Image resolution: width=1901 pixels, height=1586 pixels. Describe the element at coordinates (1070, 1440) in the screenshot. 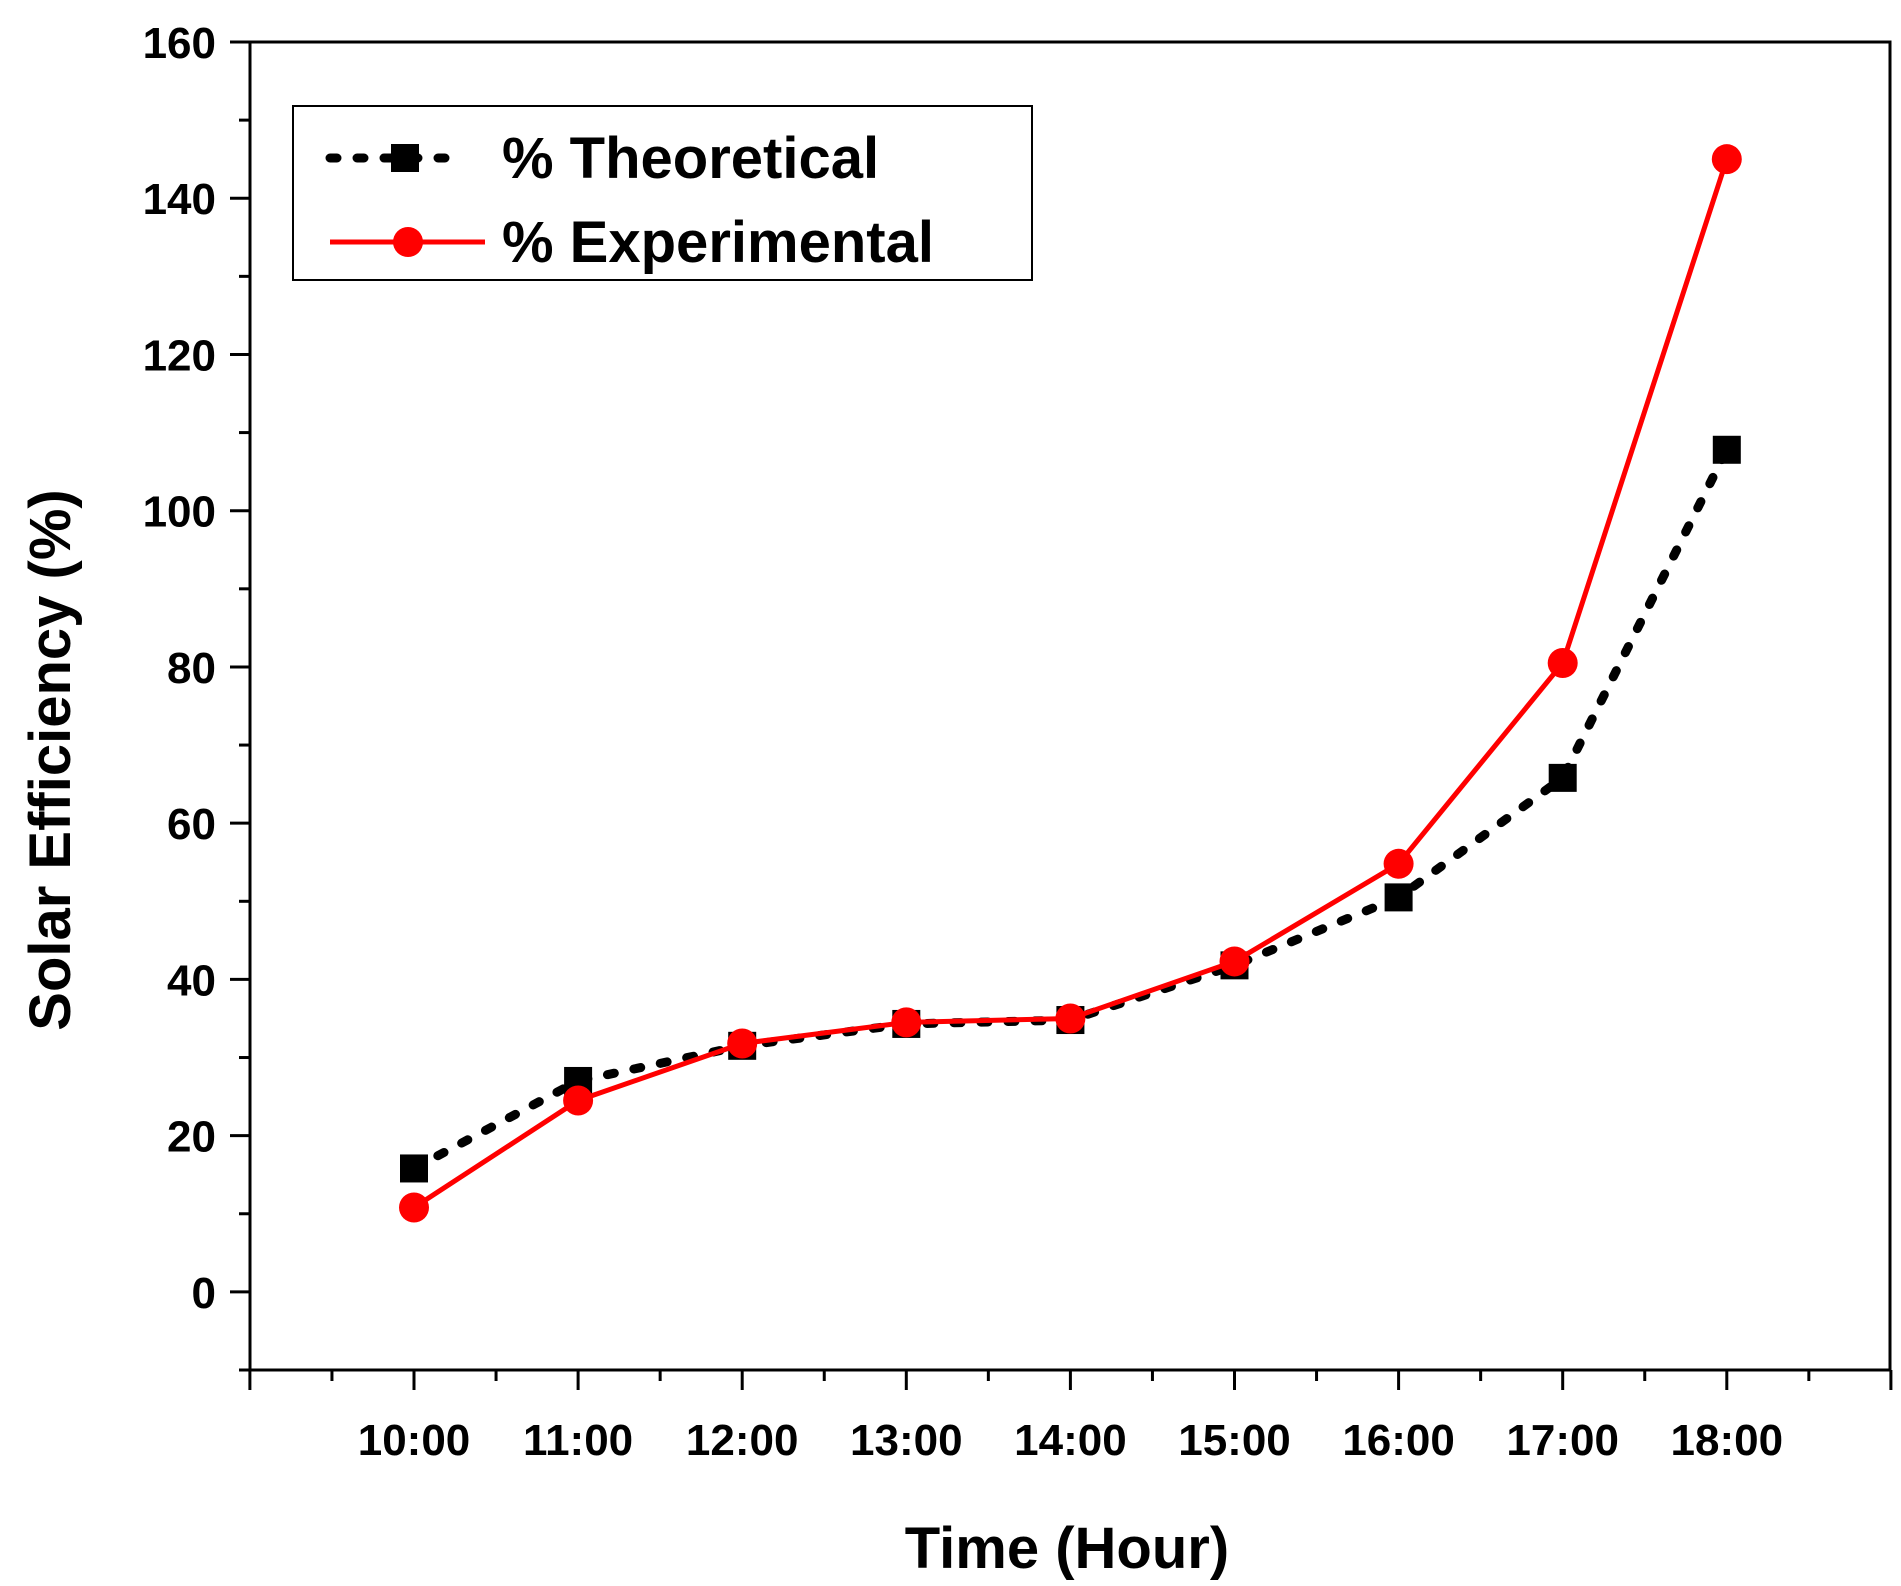

I see `x-tick-label: 14:00` at that location.